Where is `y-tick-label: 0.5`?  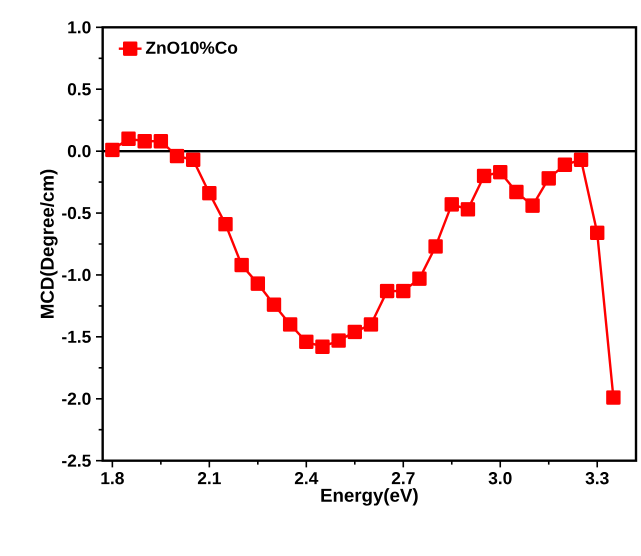
y-tick-label: 0.5 is located at coordinates (79, 89).